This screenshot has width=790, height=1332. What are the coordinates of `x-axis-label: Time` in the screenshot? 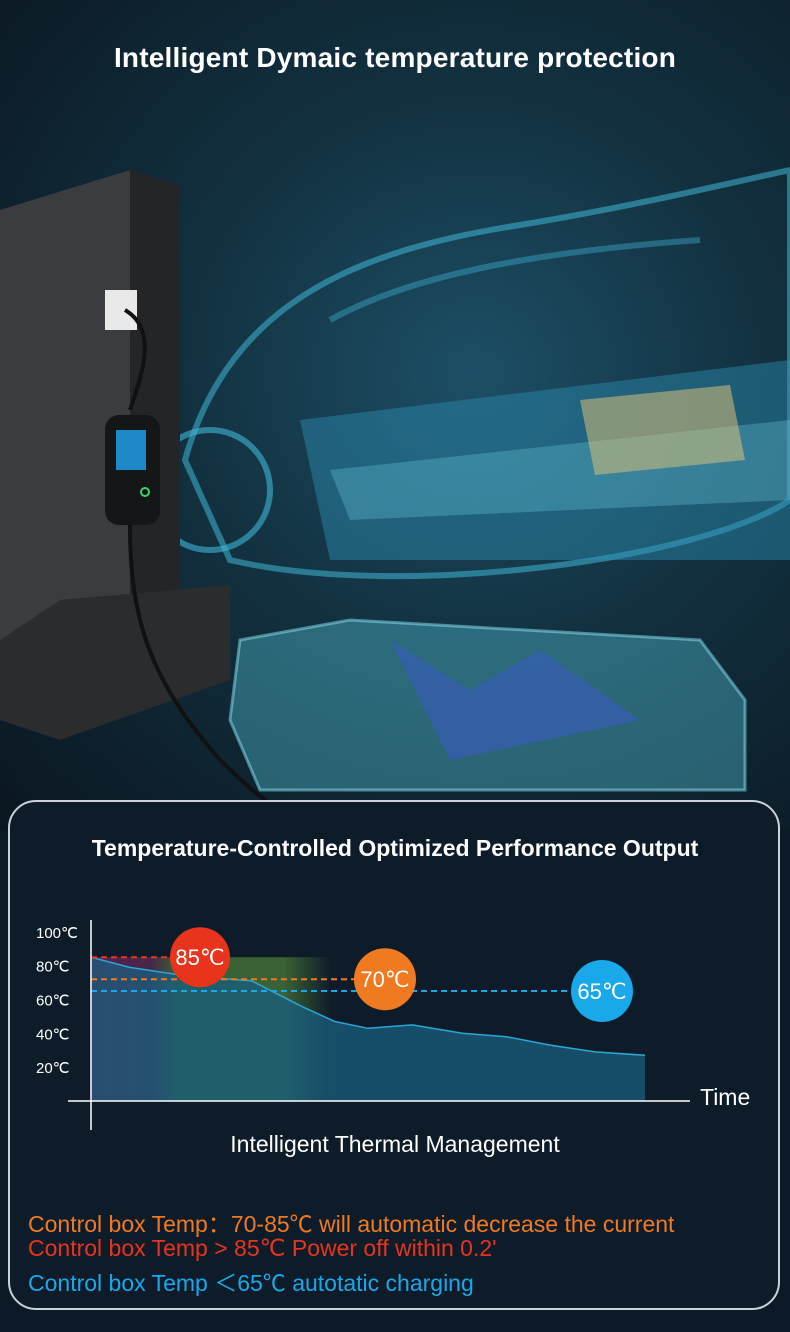 It's located at (725, 1097).